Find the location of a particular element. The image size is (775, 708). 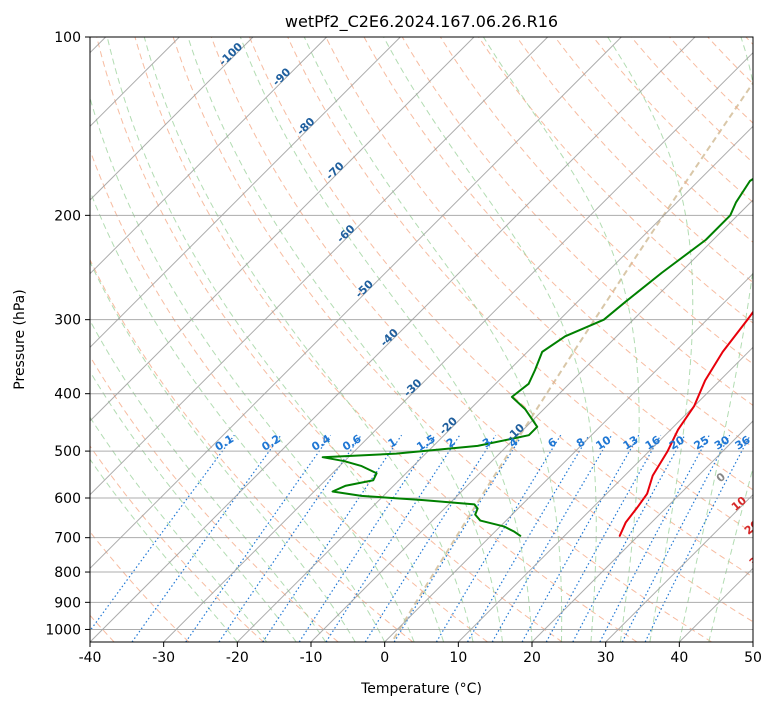

x-tick-label: 30 is located at coordinates (606, 658).